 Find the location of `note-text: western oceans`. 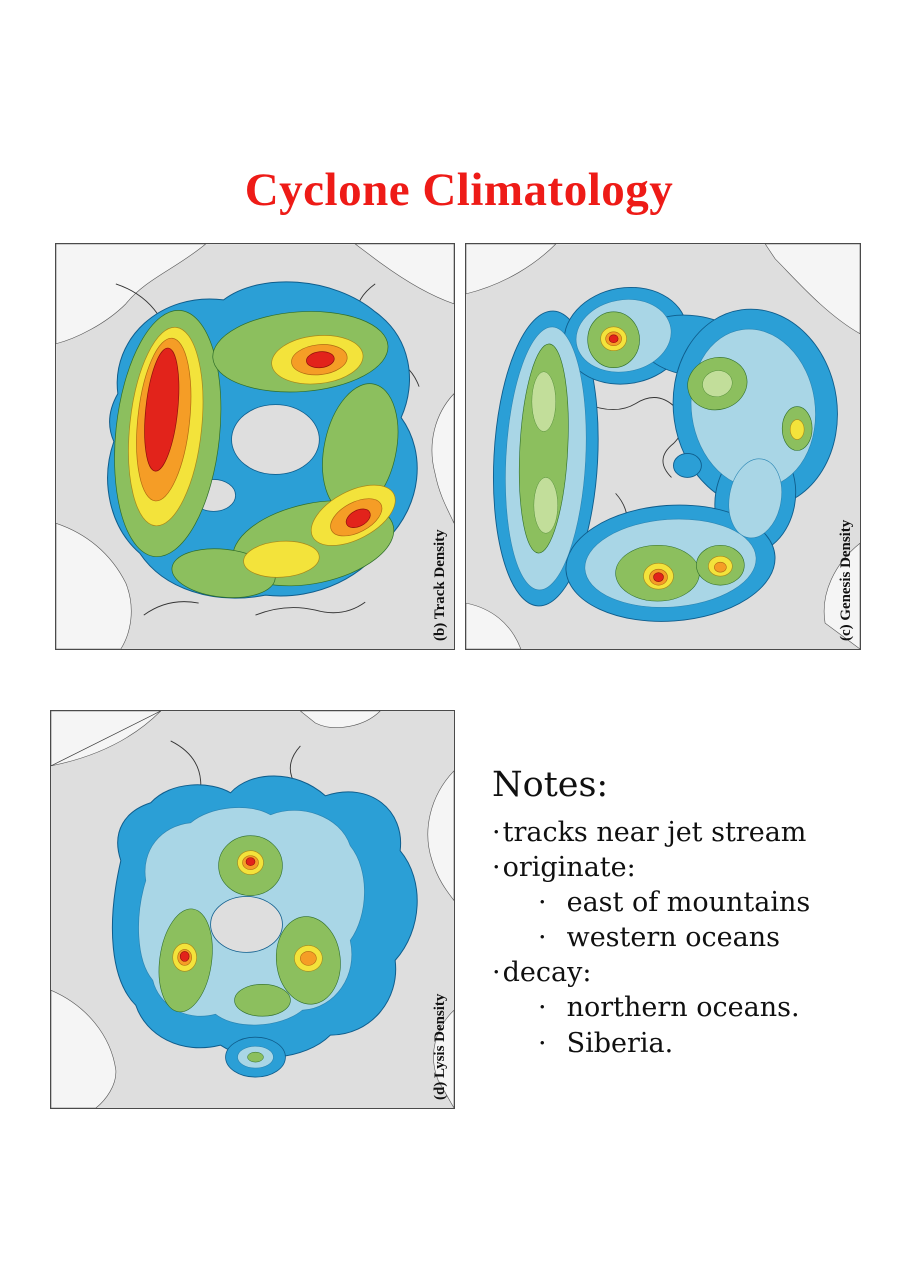

note-text: western oceans is located at coordinates (673, 938).